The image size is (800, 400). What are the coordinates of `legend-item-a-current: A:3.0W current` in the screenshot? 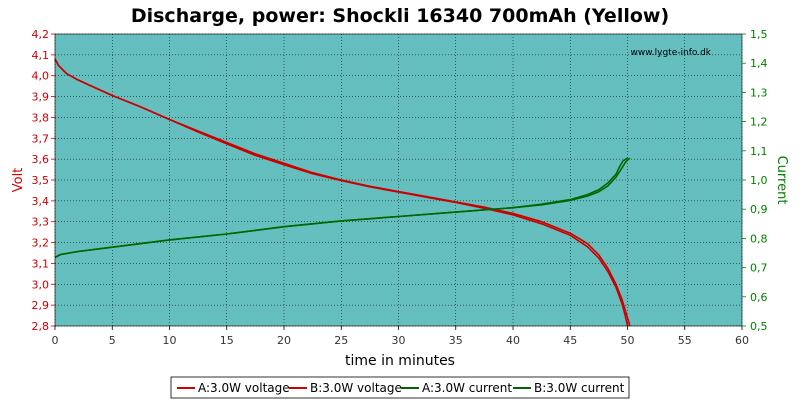 It's located at (456, 388).